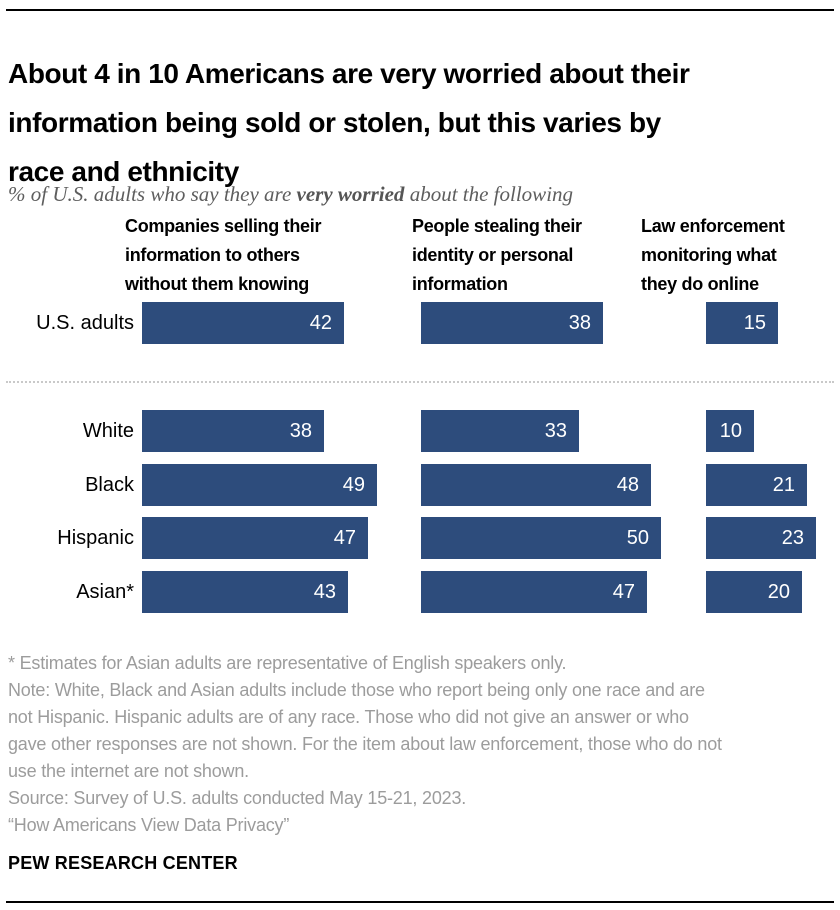 The image size is (840, 910). I want to click on bar-hispanic-col1: 47, so click(255, 538).